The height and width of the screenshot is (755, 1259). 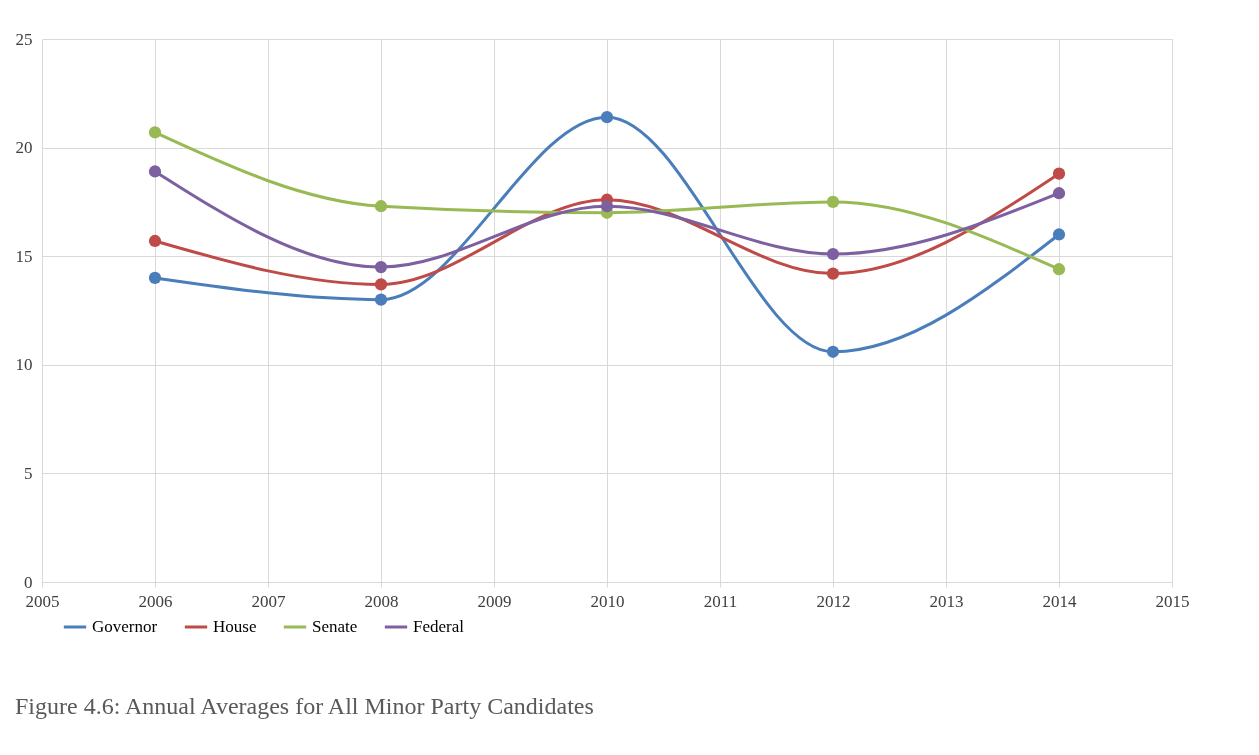 I want to click on x-tick-label: 2012, so click(x=833, y=601).